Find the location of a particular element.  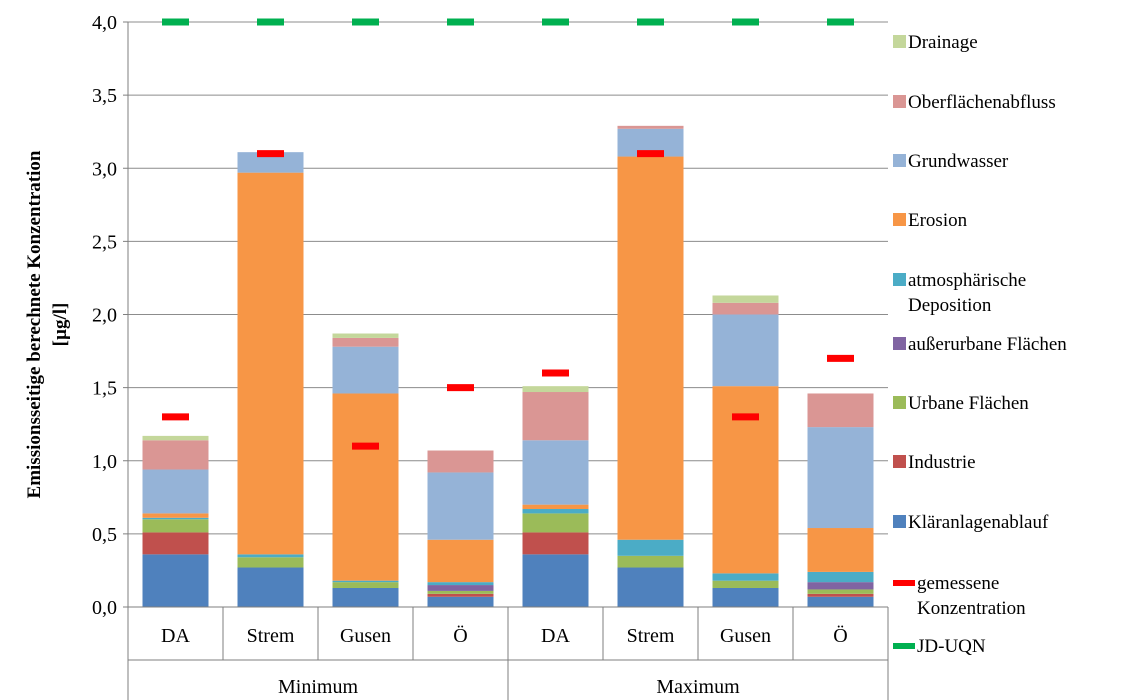

group-label: Minimum is located at coordinates (318, 687).